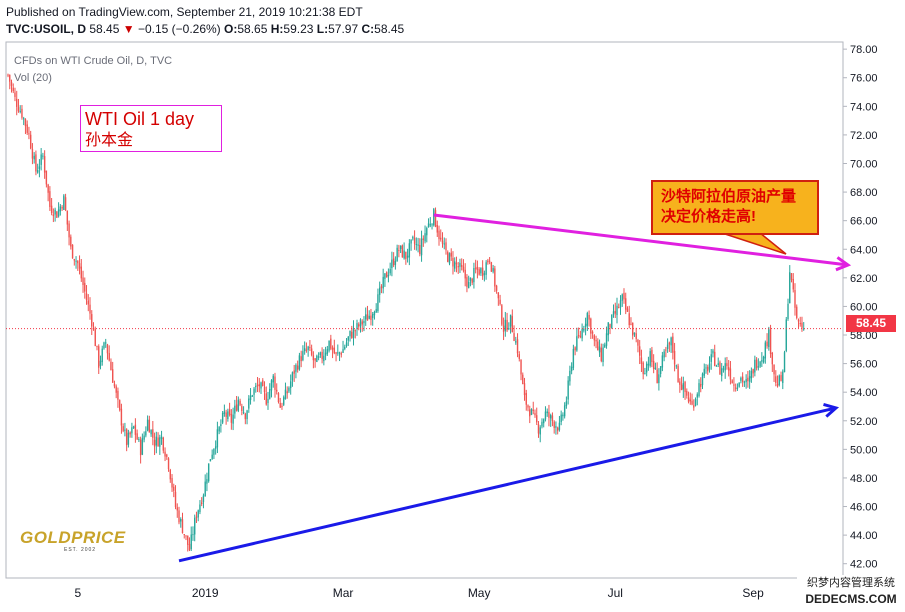  Describe the element at coordinates (864, 307) in the screenshot. I see `y-tick-label: 60.00` at that location.